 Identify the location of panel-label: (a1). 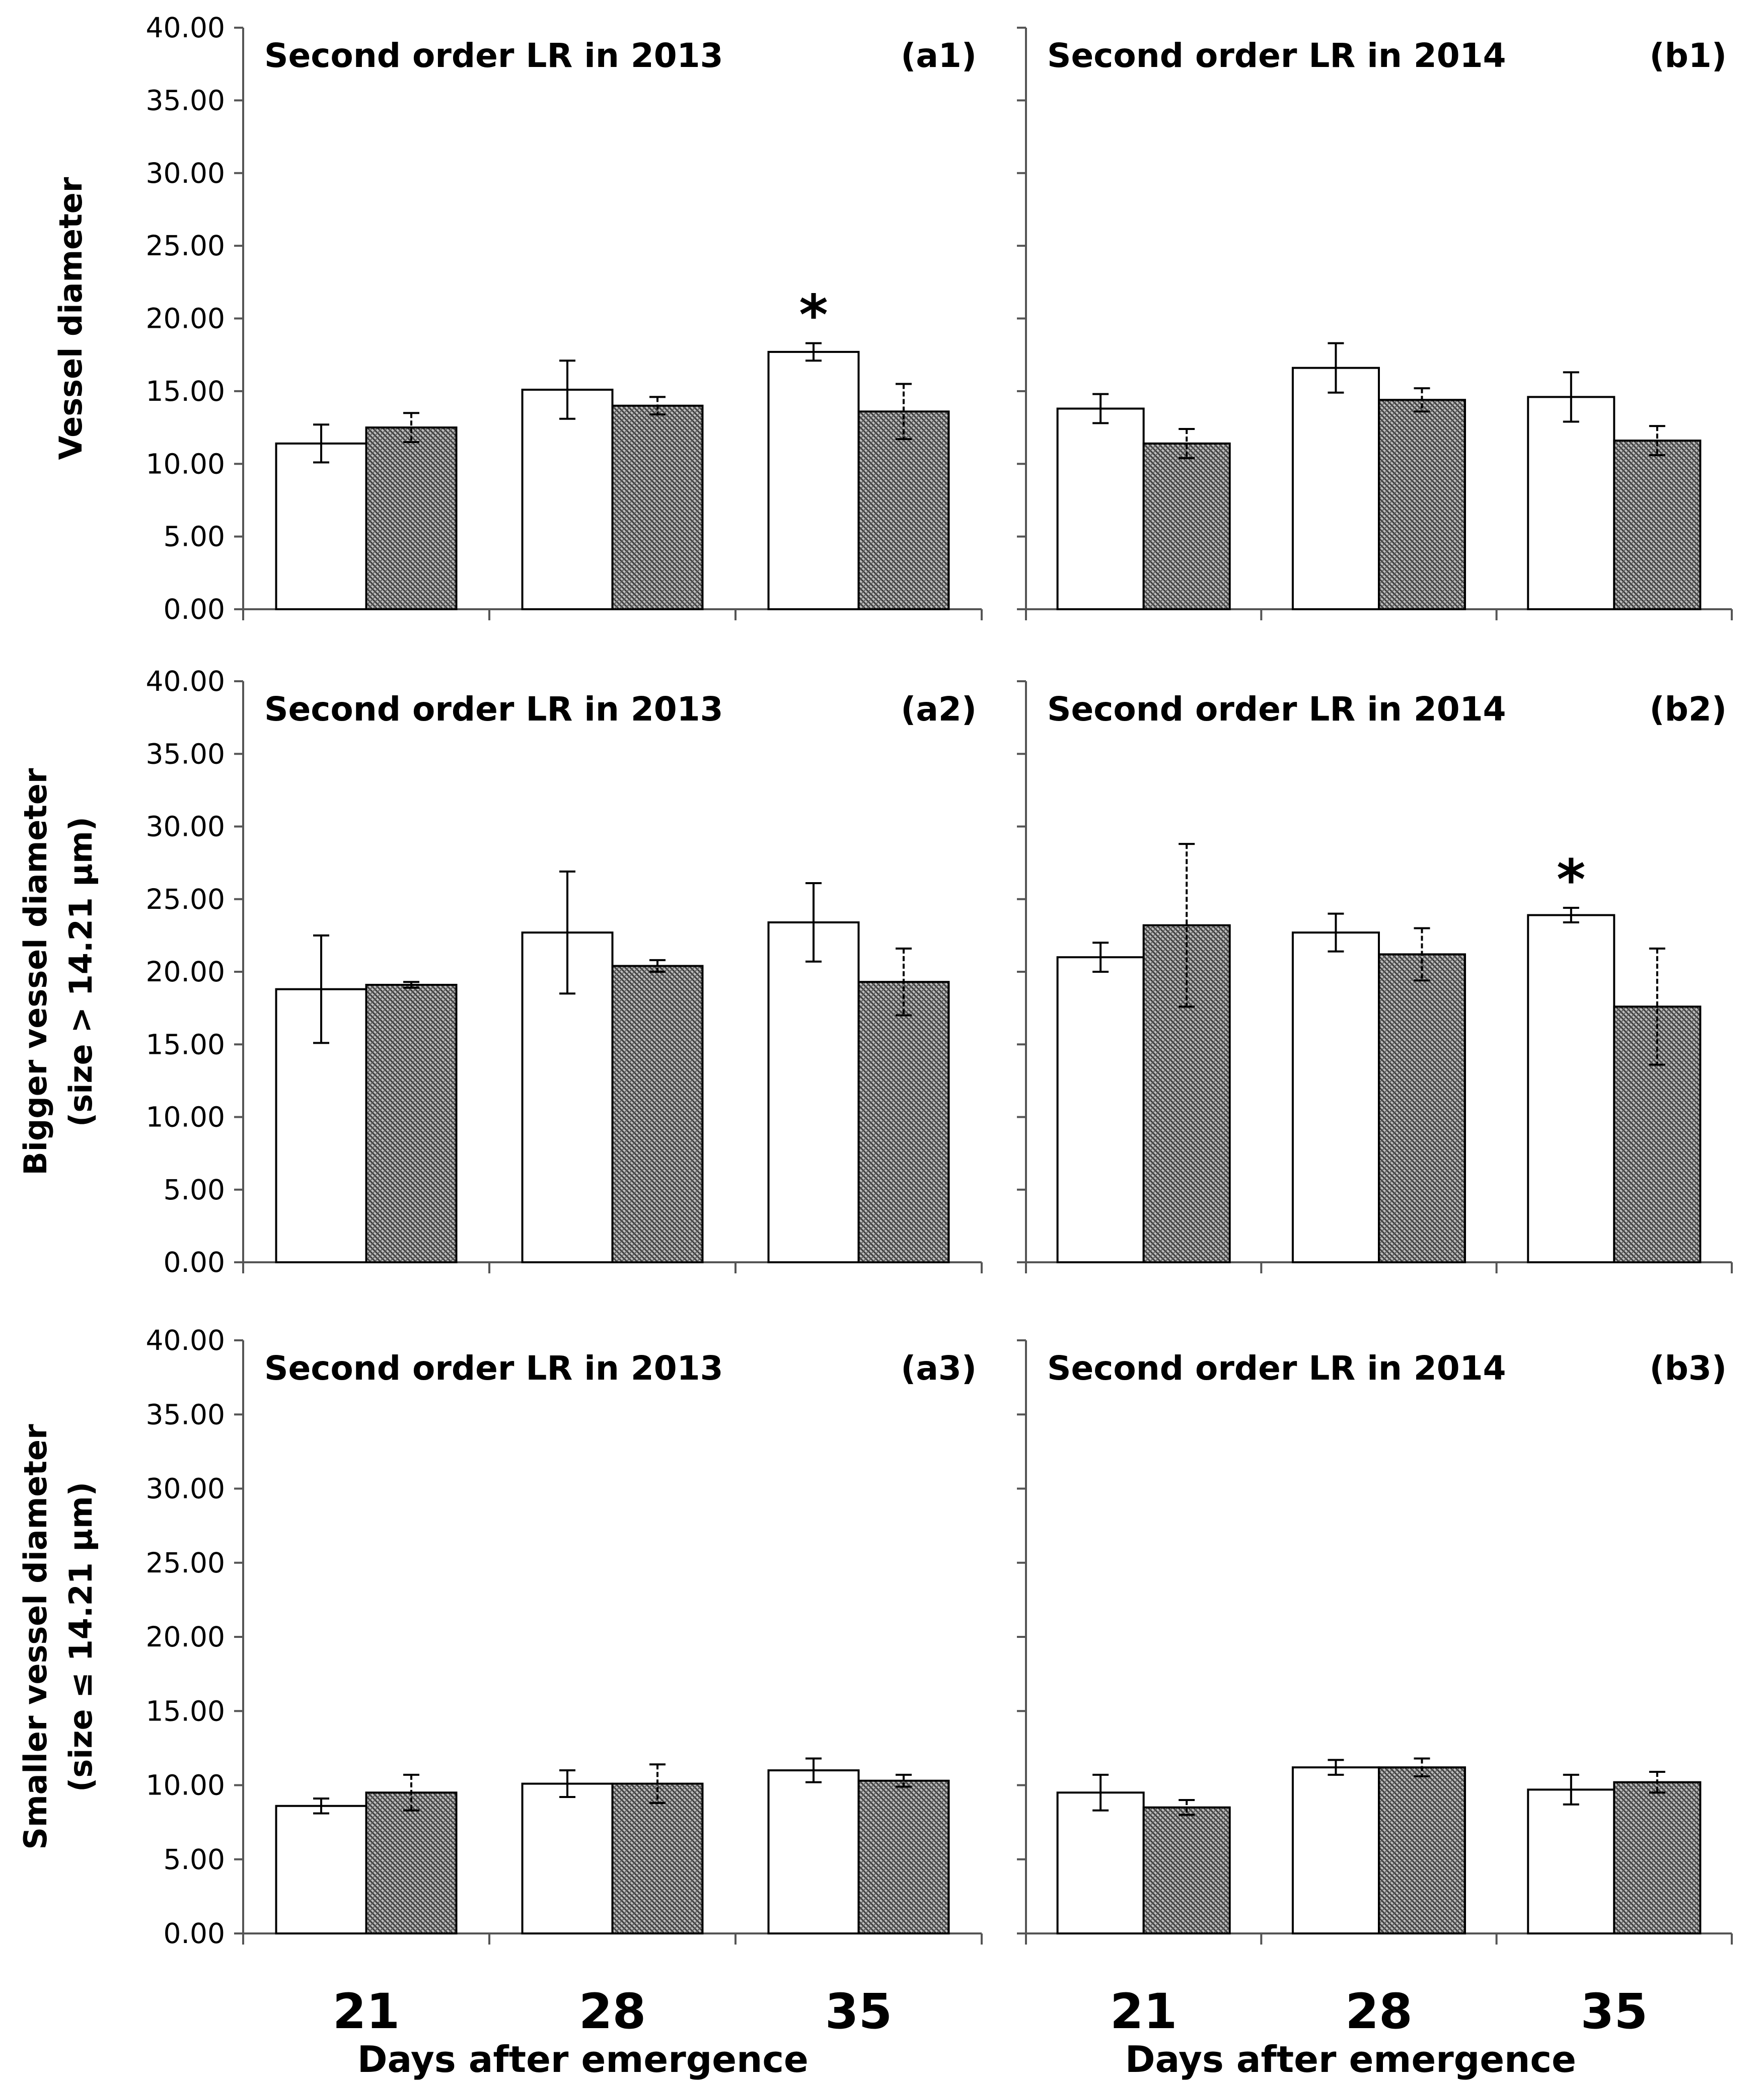
(939, 55).